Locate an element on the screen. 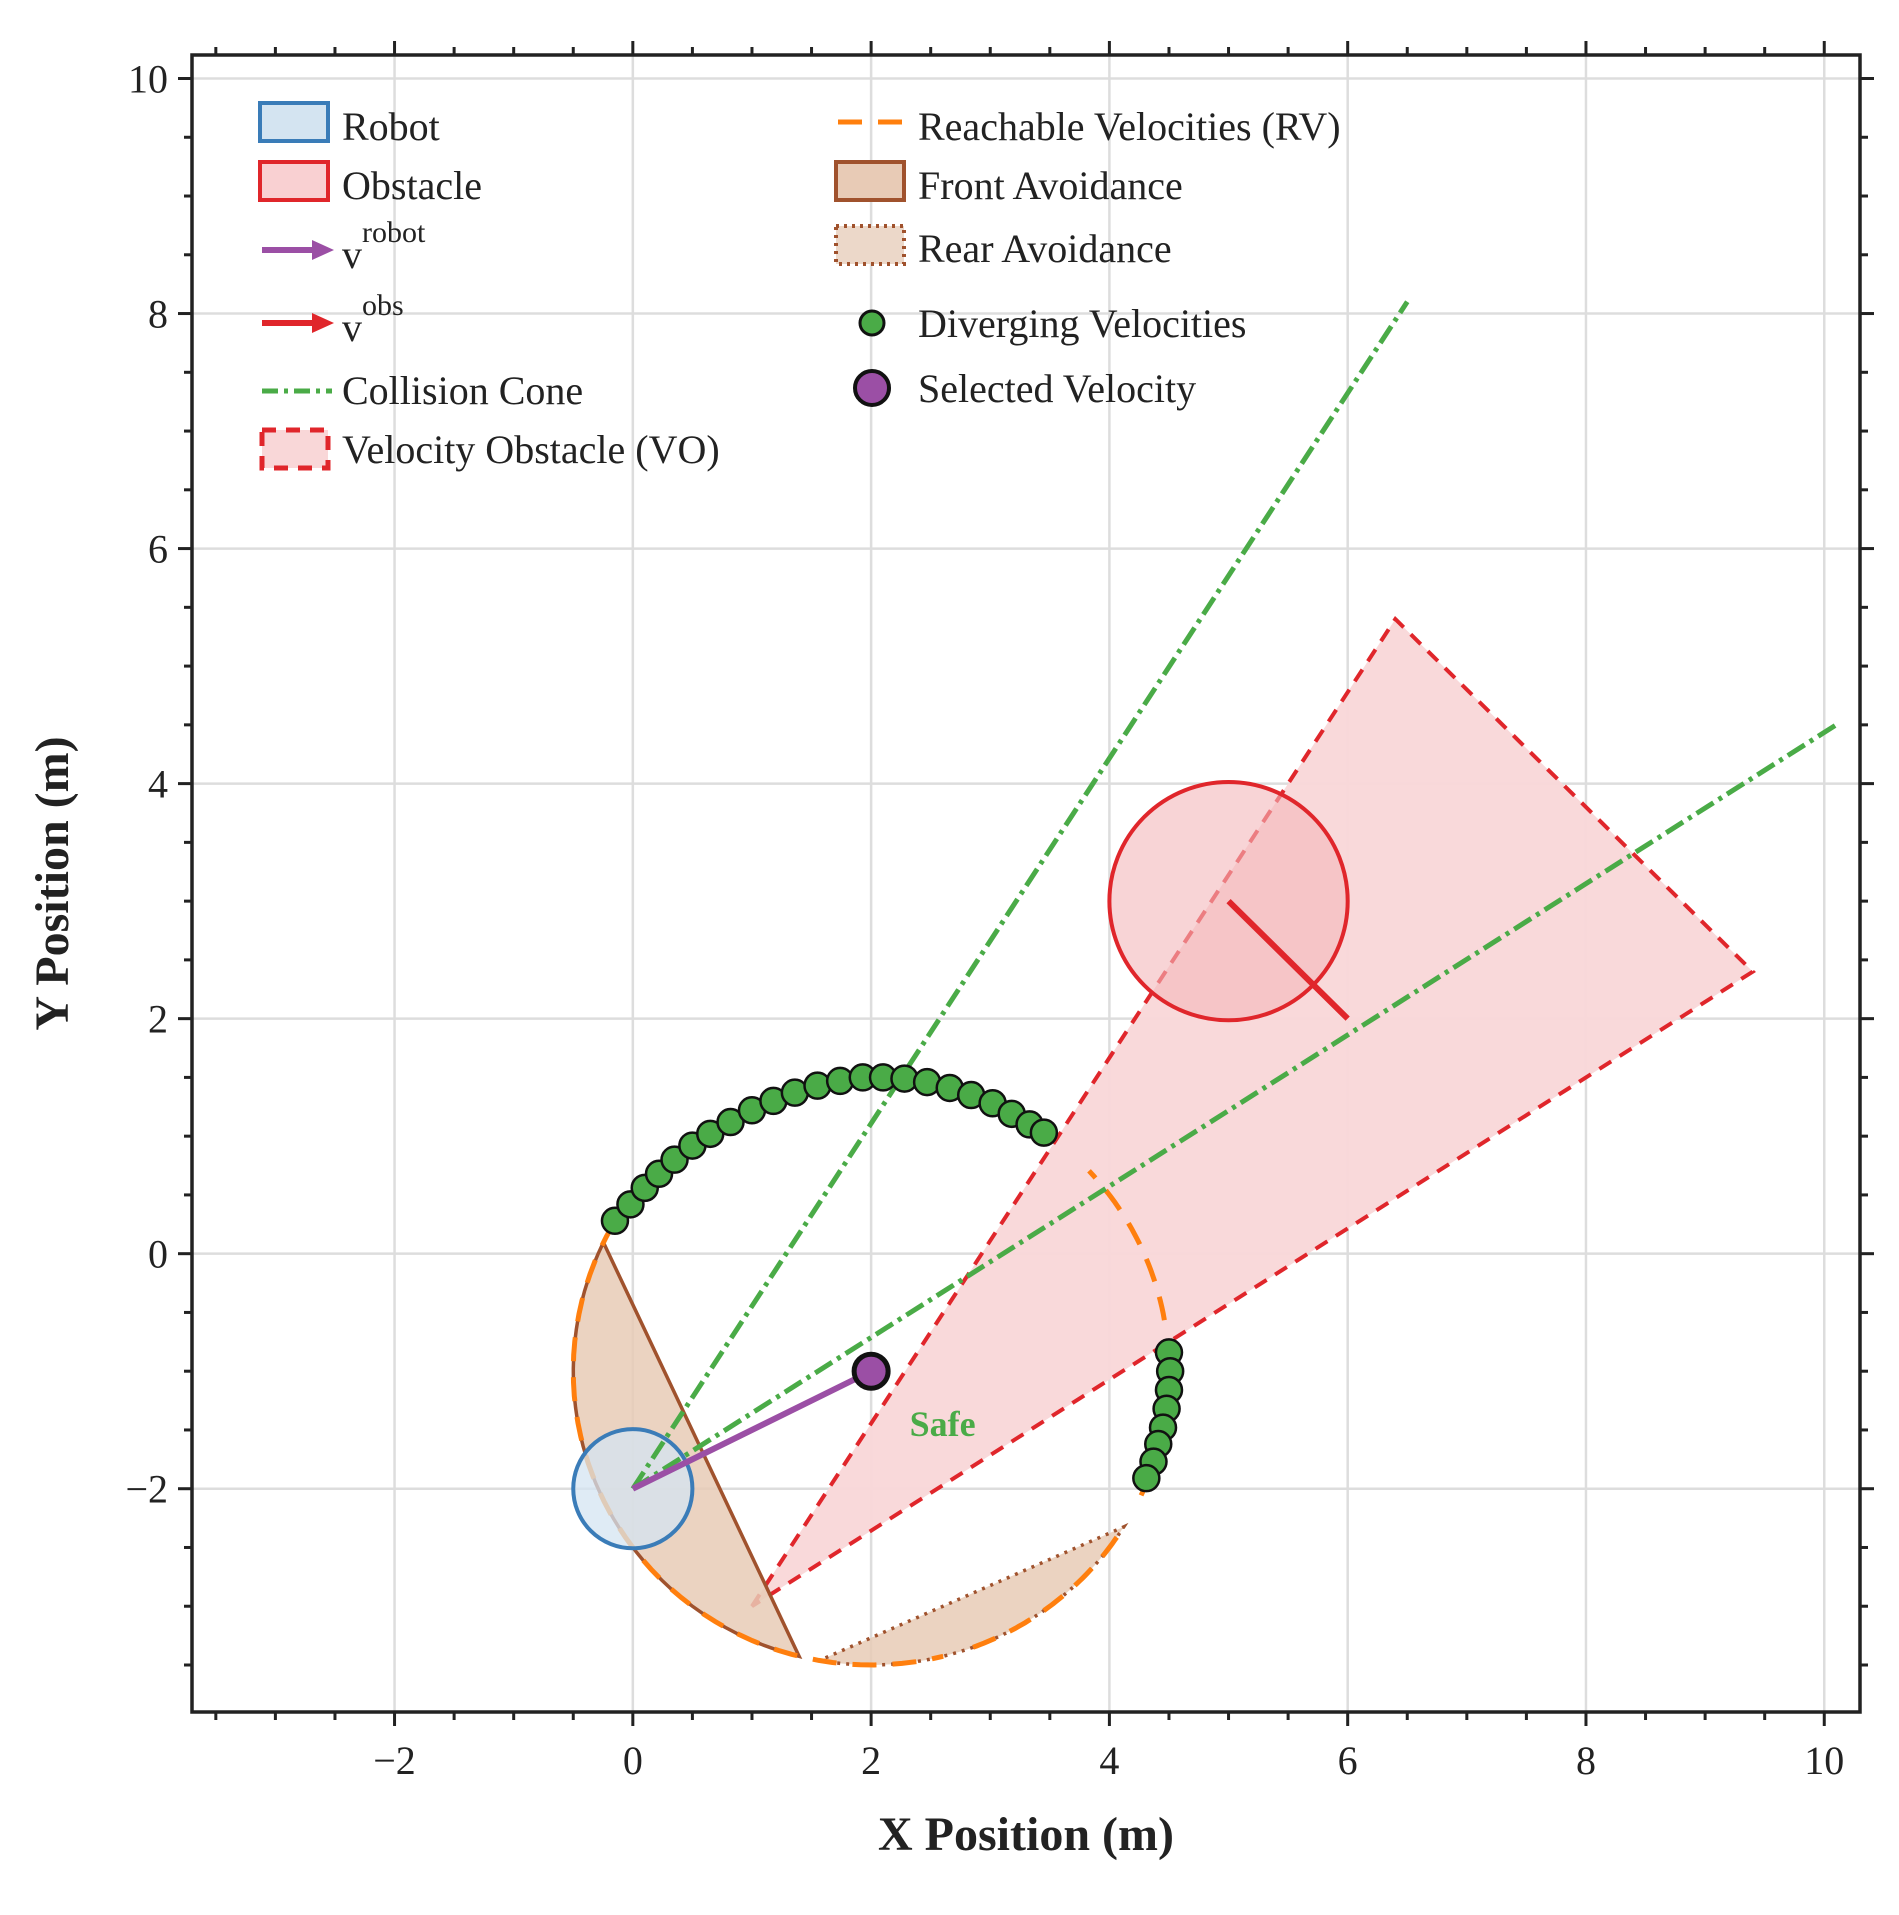  x-axis-label: X Position (m) is located at coordinates (1026, 1834).